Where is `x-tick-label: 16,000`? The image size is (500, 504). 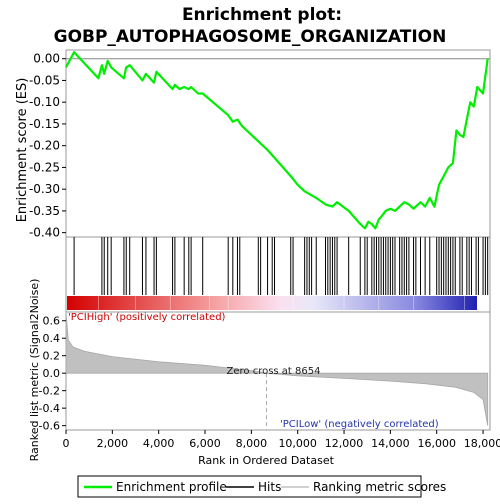 x-tick-label: 16,000 is located at coordinates (436, 443).